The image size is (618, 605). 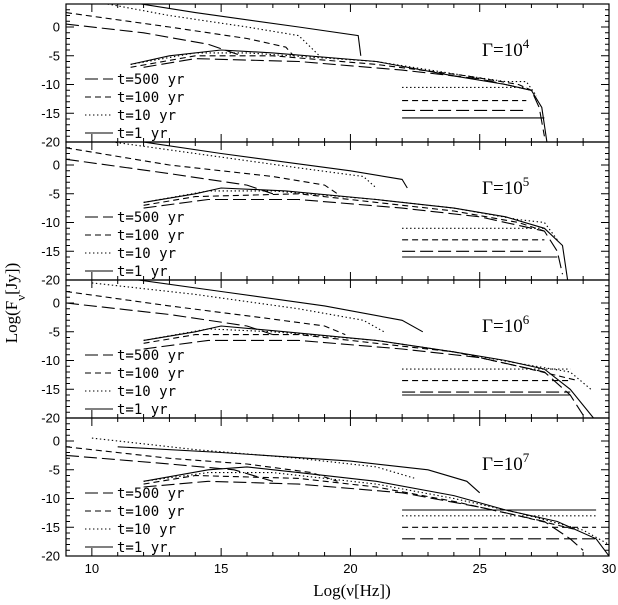 What do you see at coordinates (505, 186) in the screenshot?
I see `gamma-label: Γ=105` at bounding box center [505, 186].